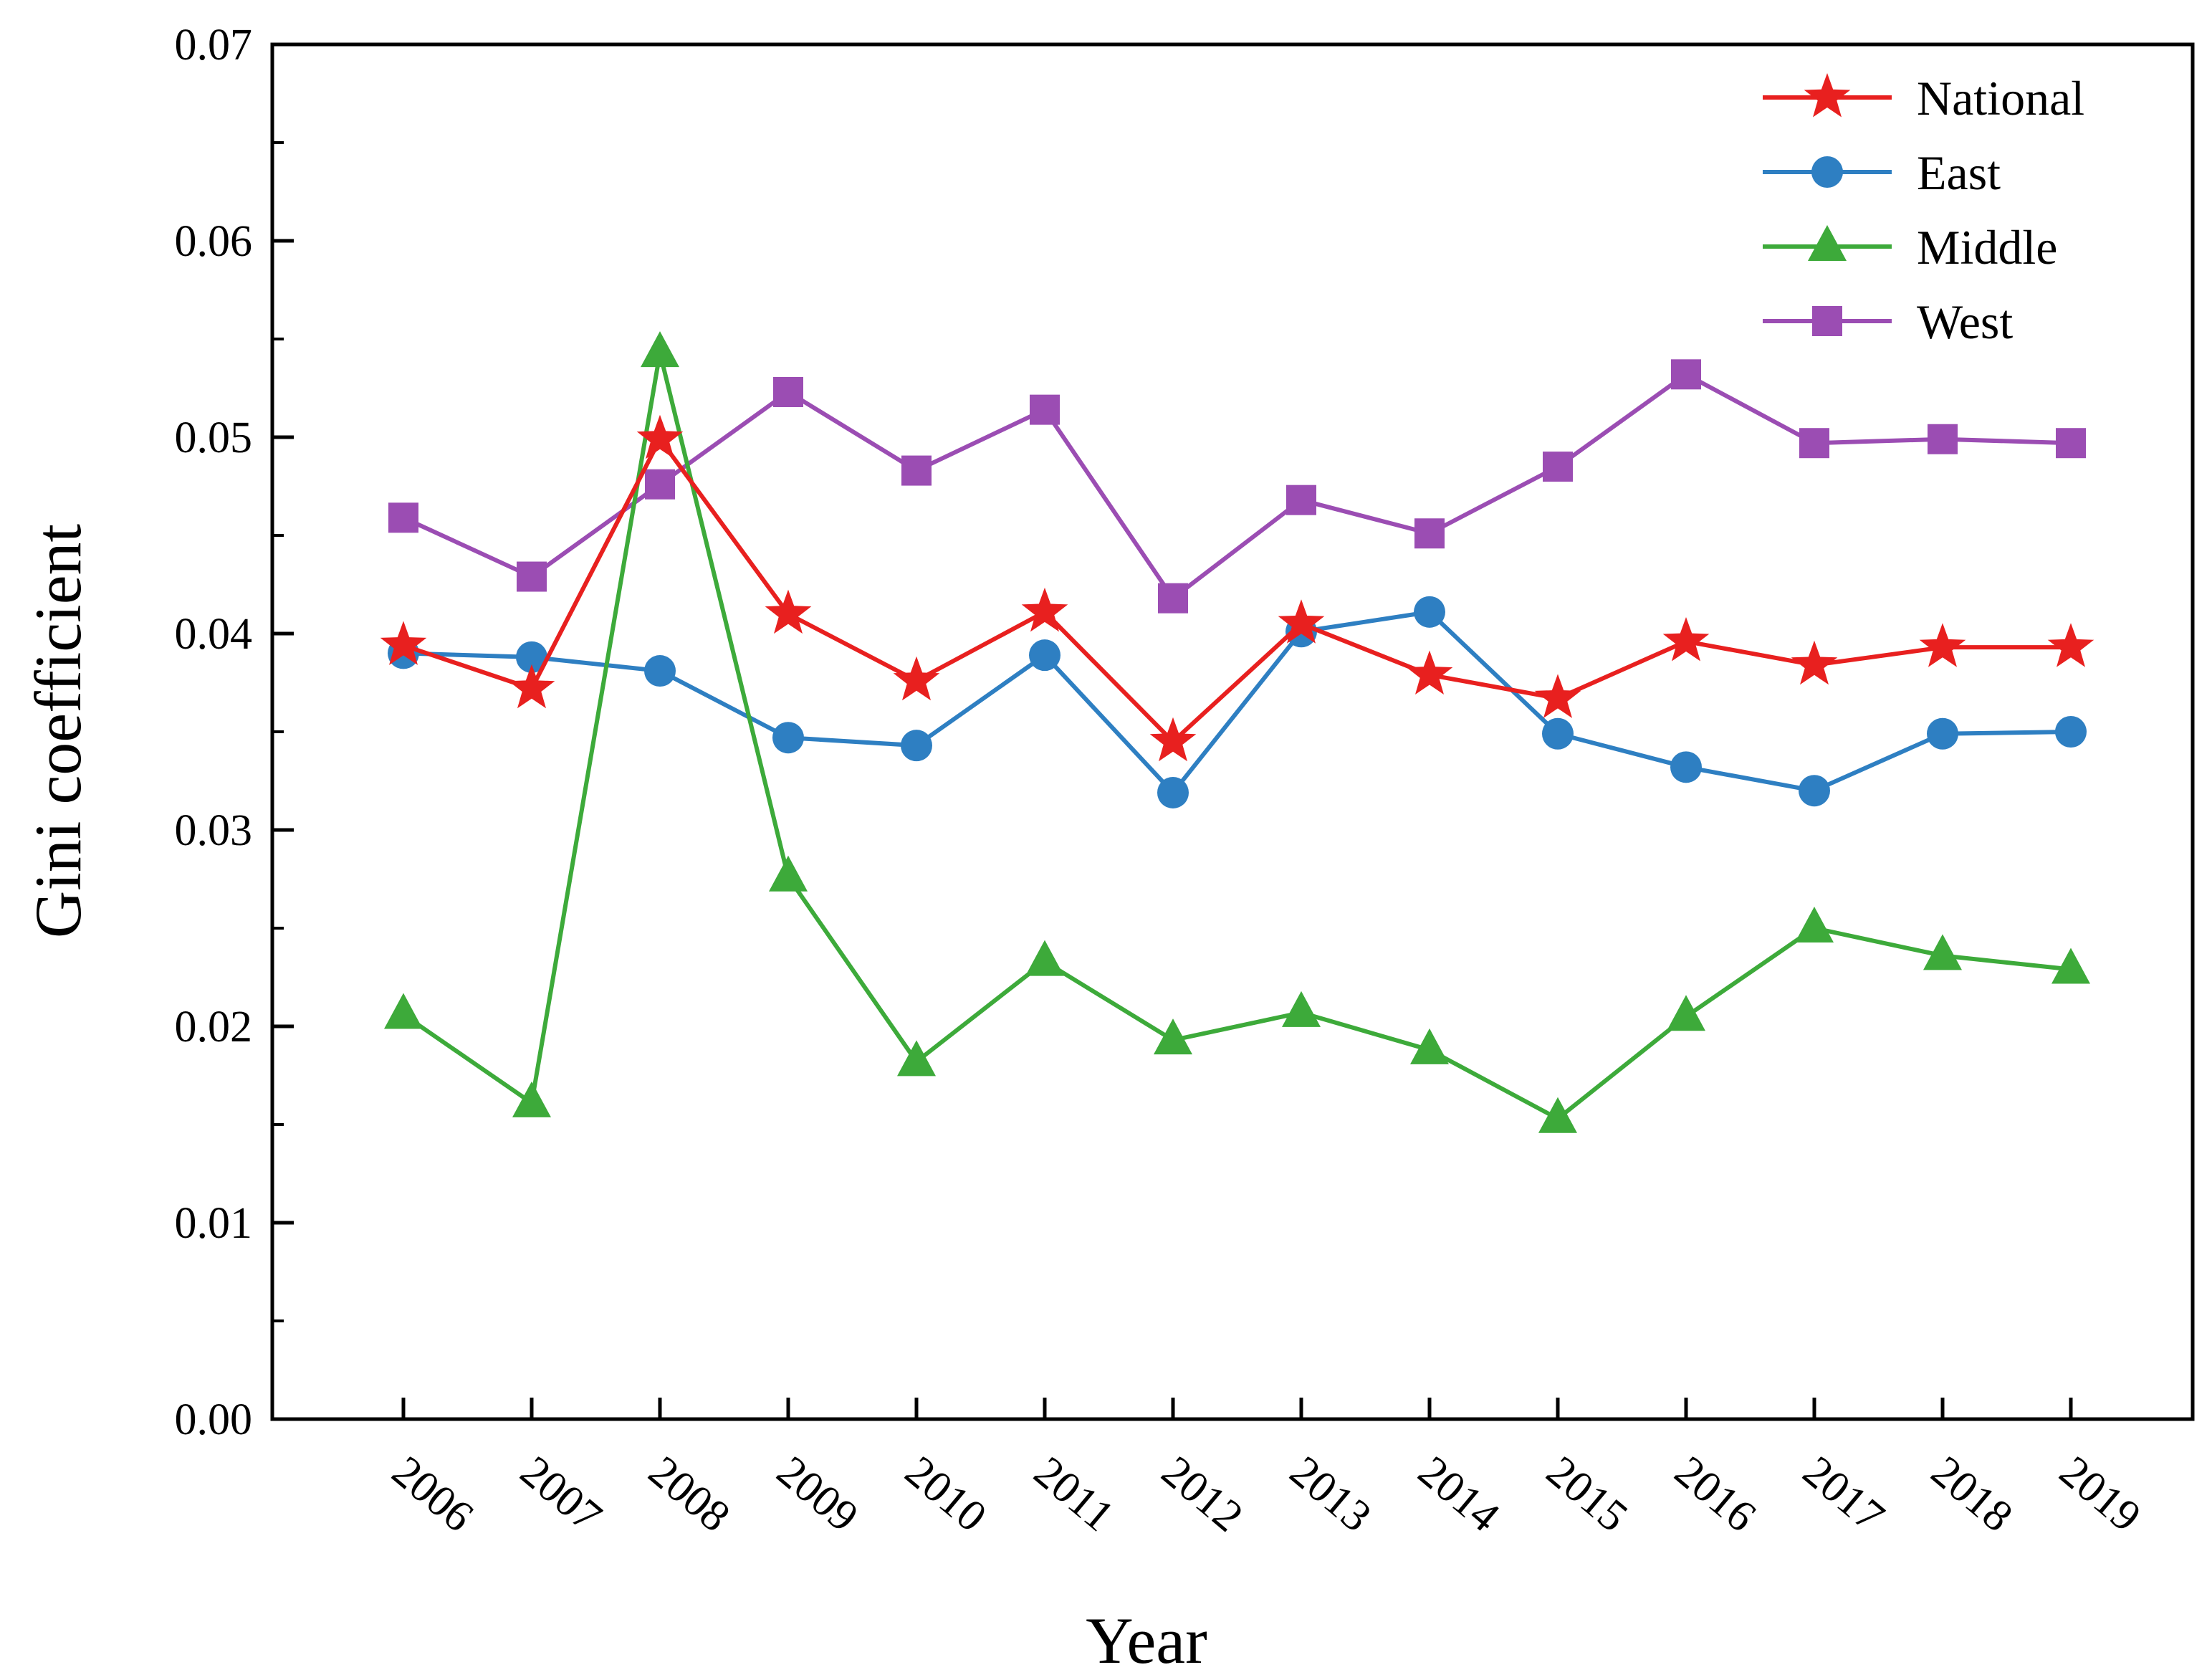  I want to click on legend-label: West, so click(1965, 322).